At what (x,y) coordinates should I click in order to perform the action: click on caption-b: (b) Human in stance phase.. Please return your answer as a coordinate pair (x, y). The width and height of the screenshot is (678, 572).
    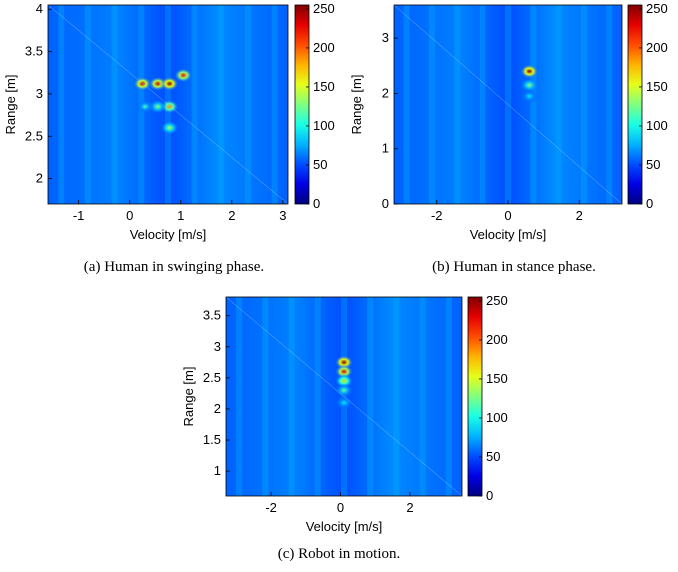
    Looking at the image, I should click on (514, 267).